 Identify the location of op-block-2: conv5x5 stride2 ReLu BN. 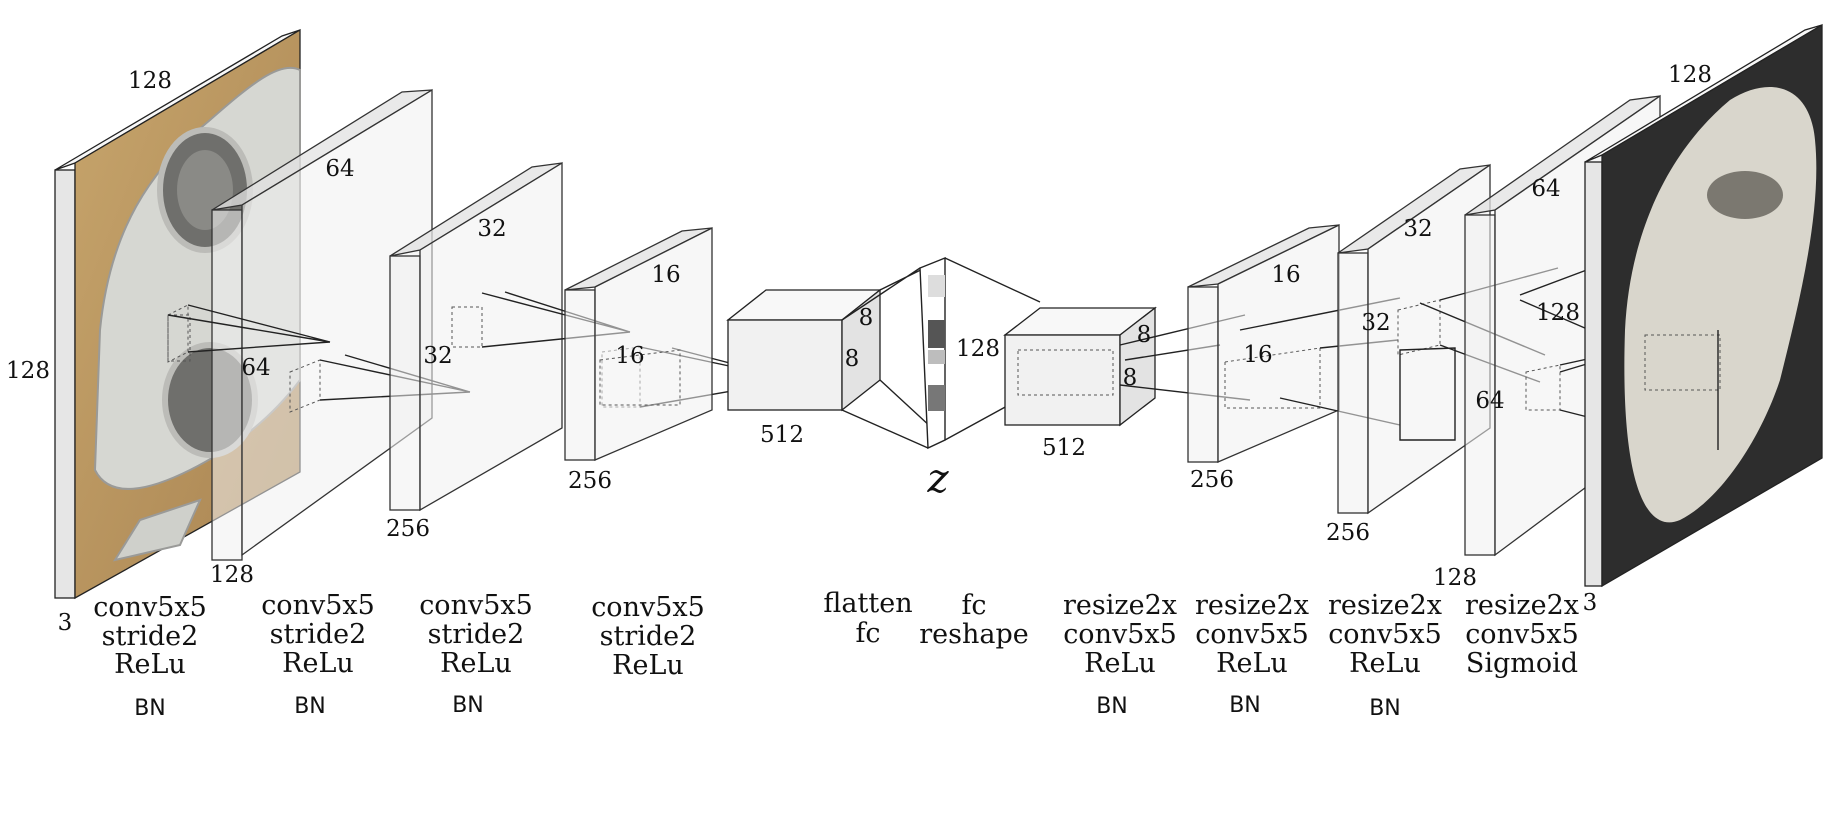
(318, 654).